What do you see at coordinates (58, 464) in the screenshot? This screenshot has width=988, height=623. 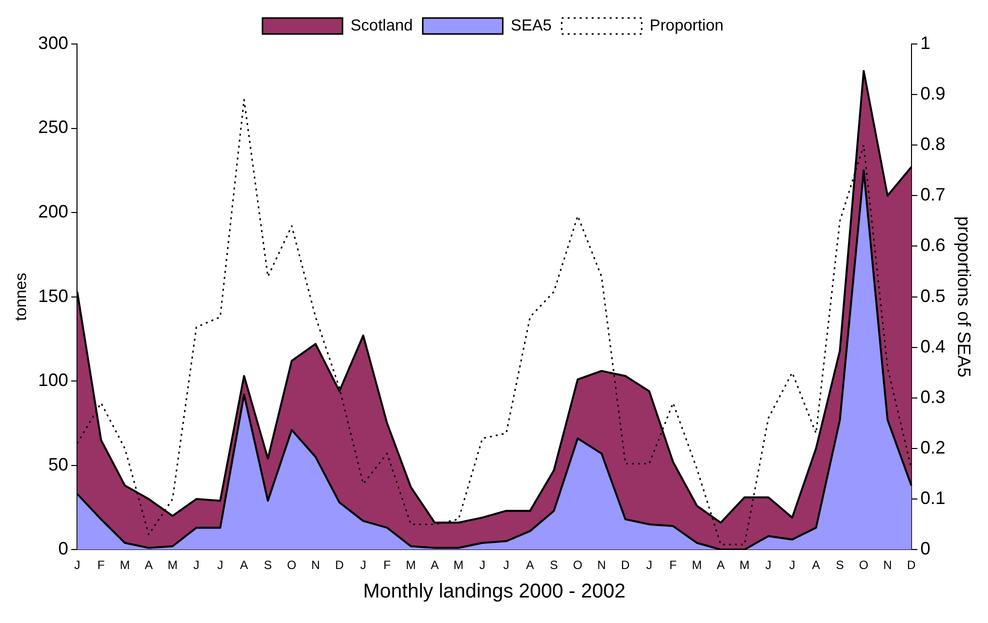 I see `y-tick-label: 50` at bounding box center [58, 464].